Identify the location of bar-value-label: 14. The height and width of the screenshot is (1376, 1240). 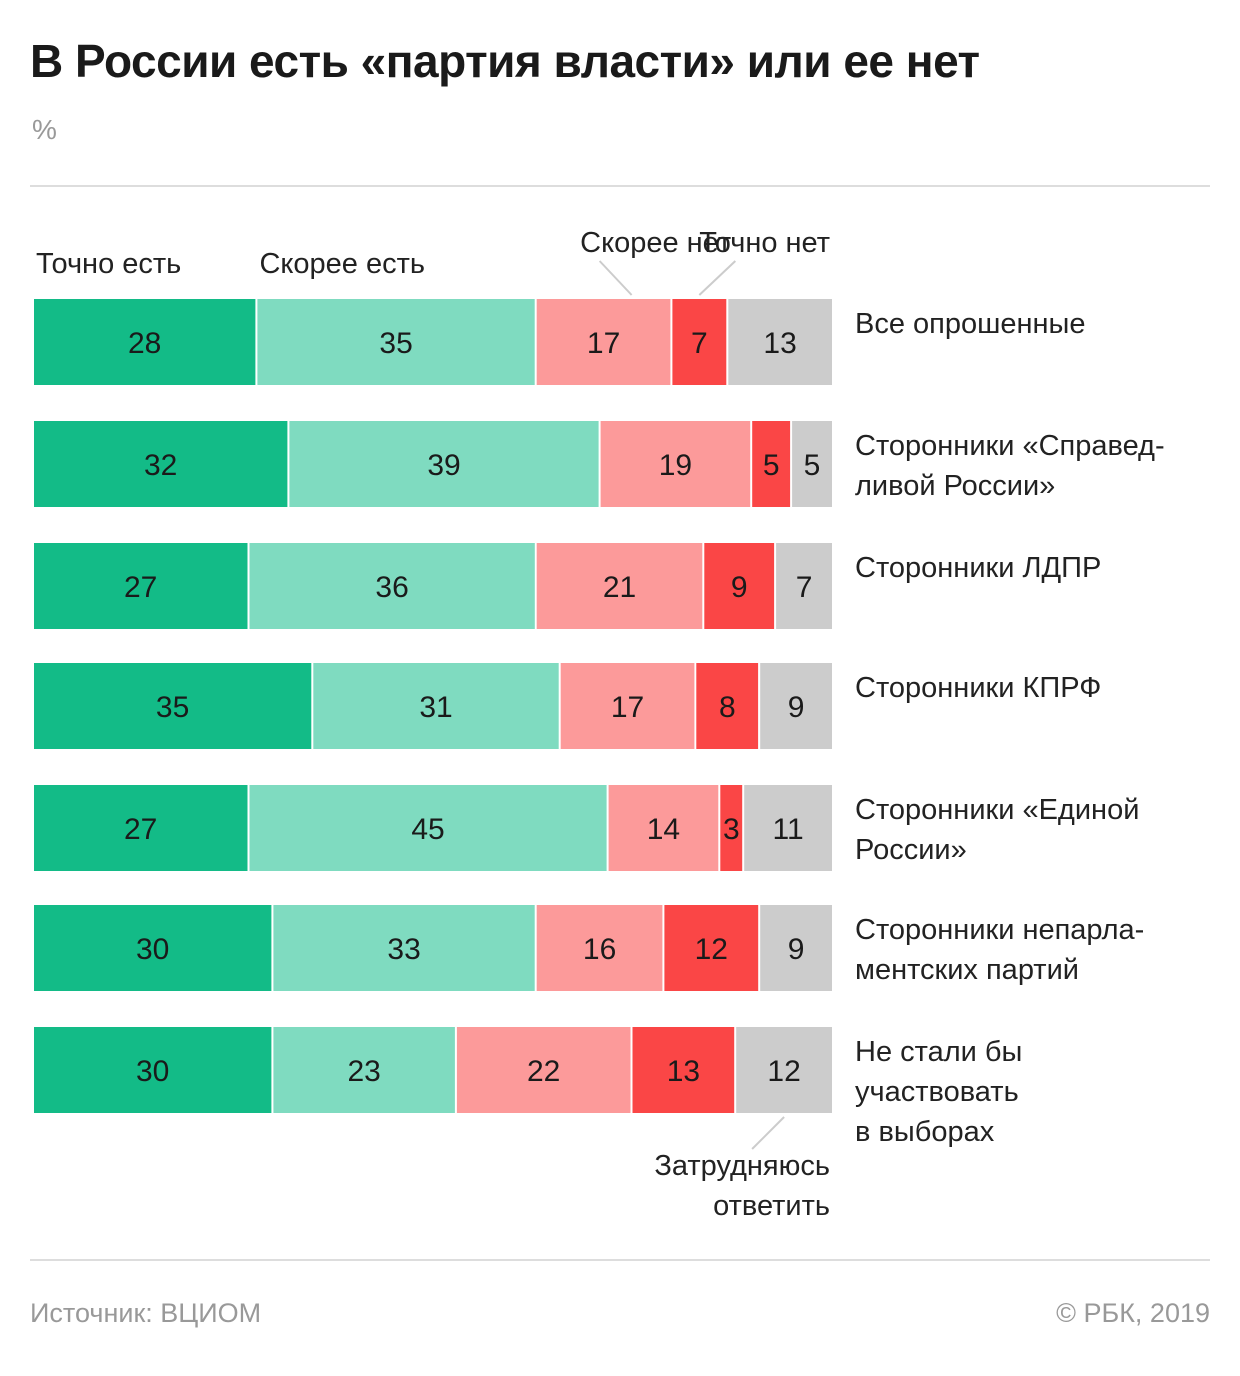
(663, 829).